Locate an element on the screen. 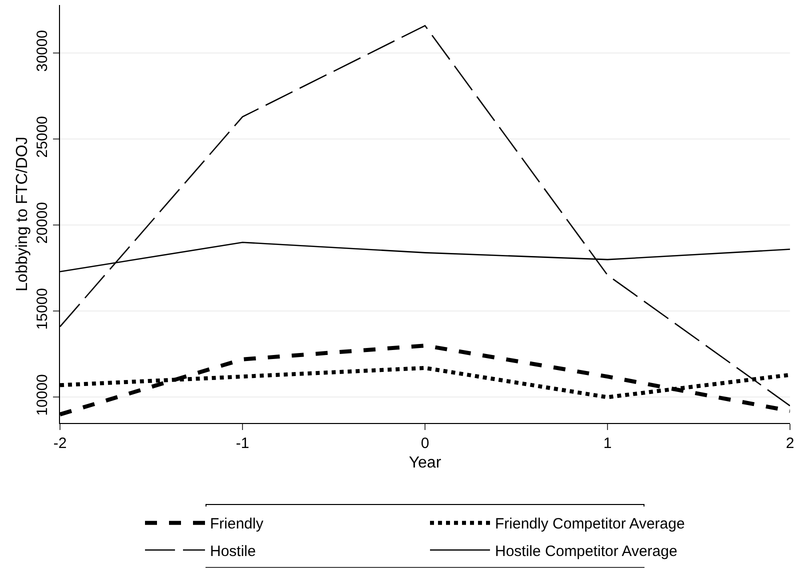  y-tick-label: 15000 is located at coordinates (42, 309).